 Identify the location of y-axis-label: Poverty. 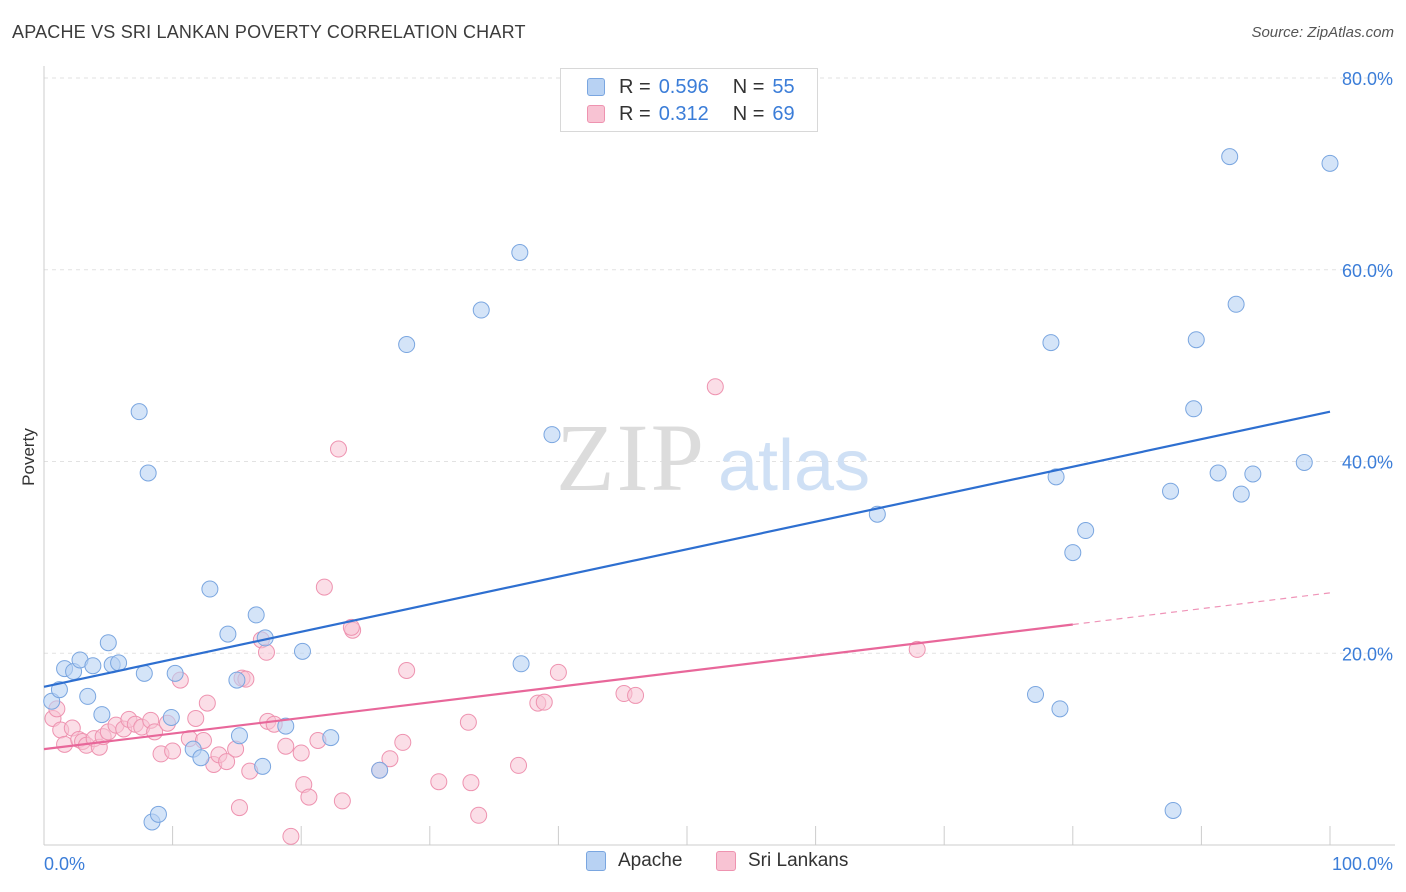
(28, 457).